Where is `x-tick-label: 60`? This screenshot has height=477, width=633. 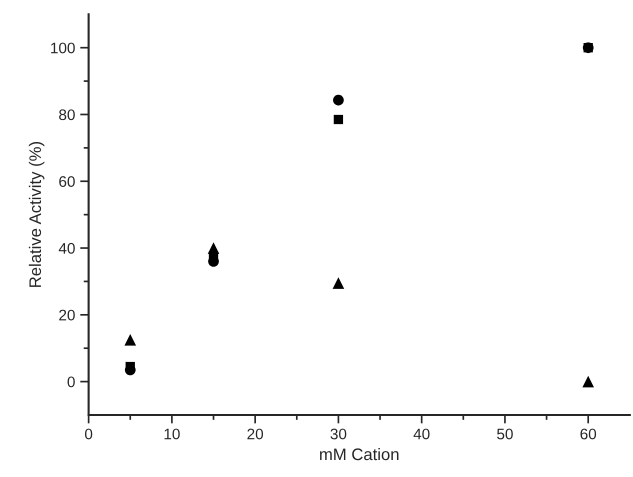
x-tick-label: 60 is located at coordinates (588, 434).